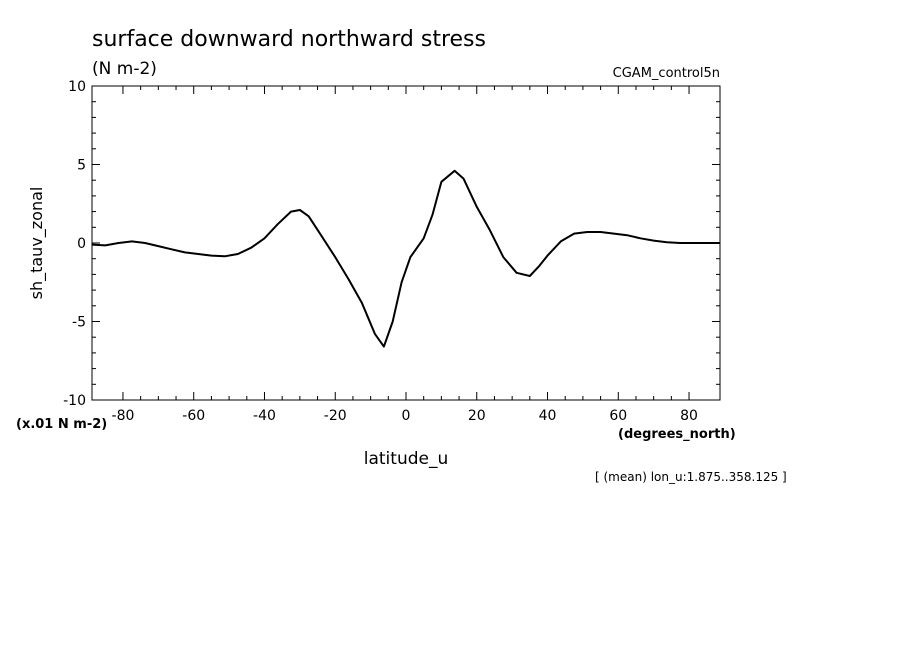 This screenshot has height=654, width=904. I want to click on run-label: CGAM_control5n, so click(666, 73).